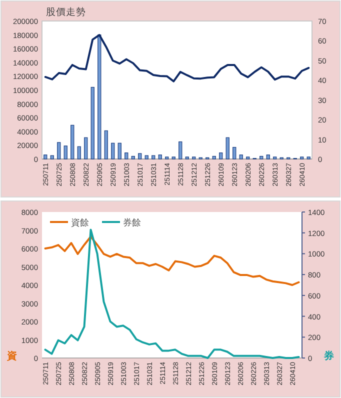 This screenshot has height=398, width=341. I want to click on legend-label: 券餘, so click(132, 223).